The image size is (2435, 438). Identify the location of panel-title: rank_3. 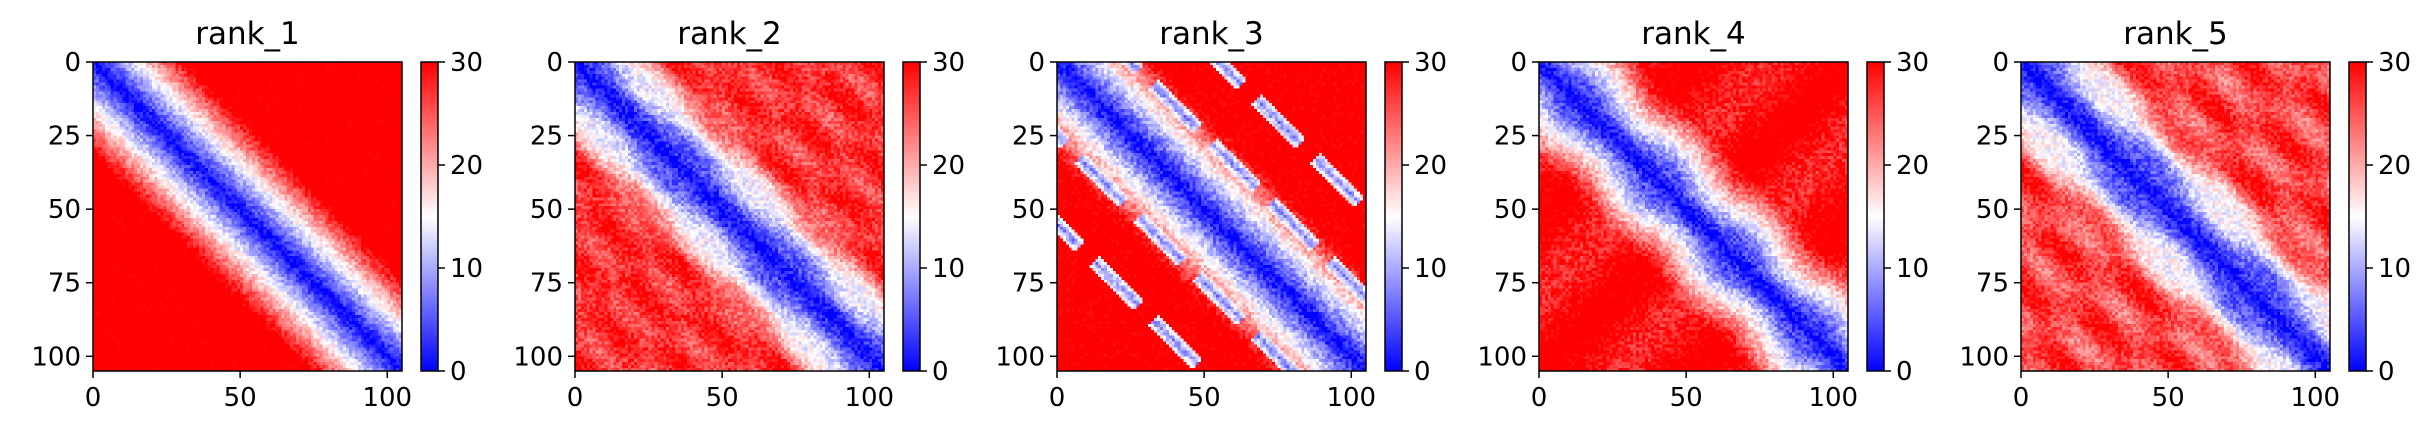
(1211, 34).